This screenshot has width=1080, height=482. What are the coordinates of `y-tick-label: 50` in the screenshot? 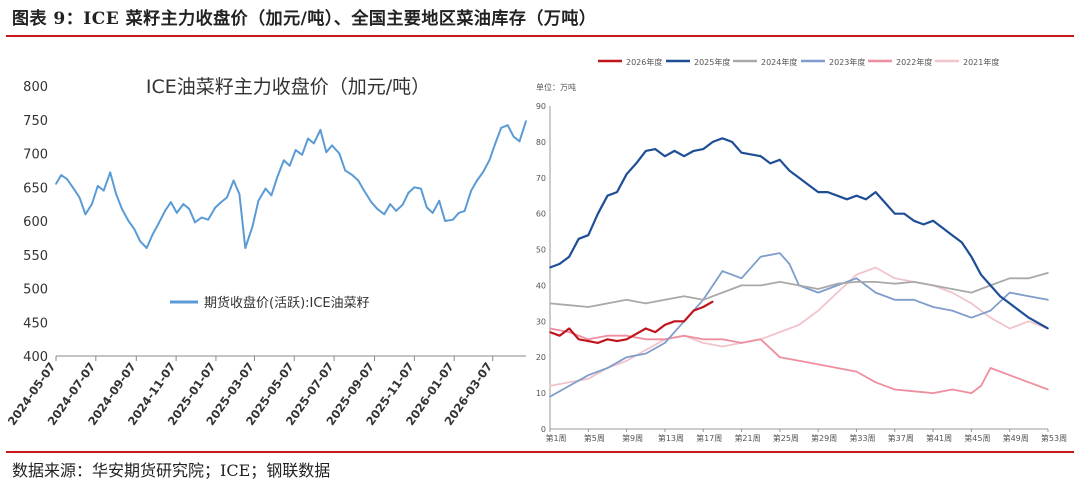 It's located at (541, 250).